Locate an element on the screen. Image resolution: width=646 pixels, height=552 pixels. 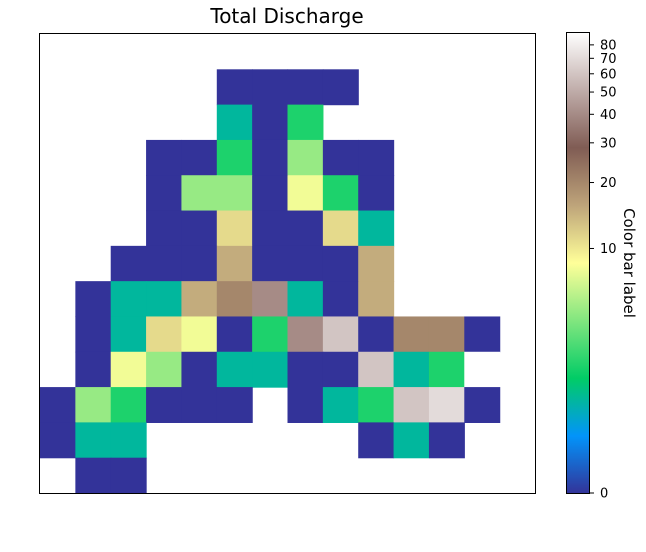
colorbar-tick-label: 70 is located at coordinates (608, 59).